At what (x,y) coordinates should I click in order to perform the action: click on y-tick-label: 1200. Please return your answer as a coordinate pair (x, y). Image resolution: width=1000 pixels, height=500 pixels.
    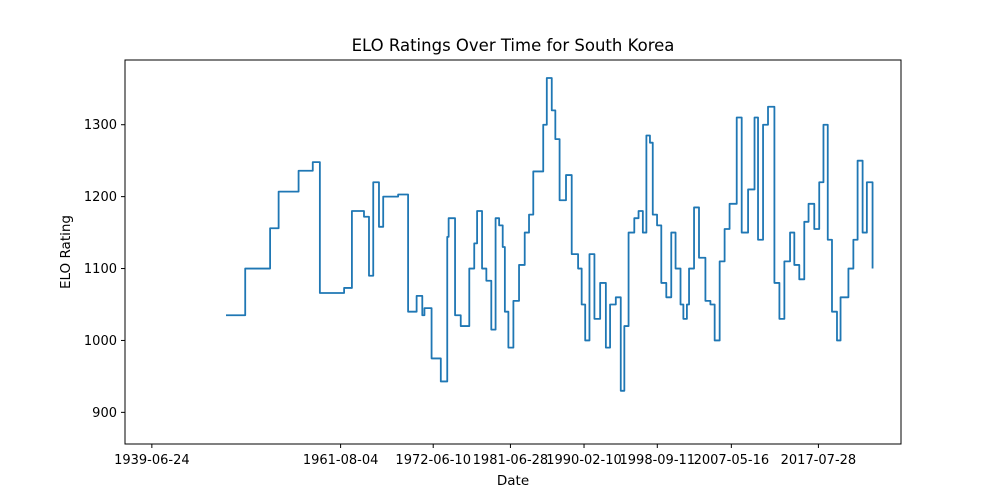
    Looking at the image, I should click on (100, 197).